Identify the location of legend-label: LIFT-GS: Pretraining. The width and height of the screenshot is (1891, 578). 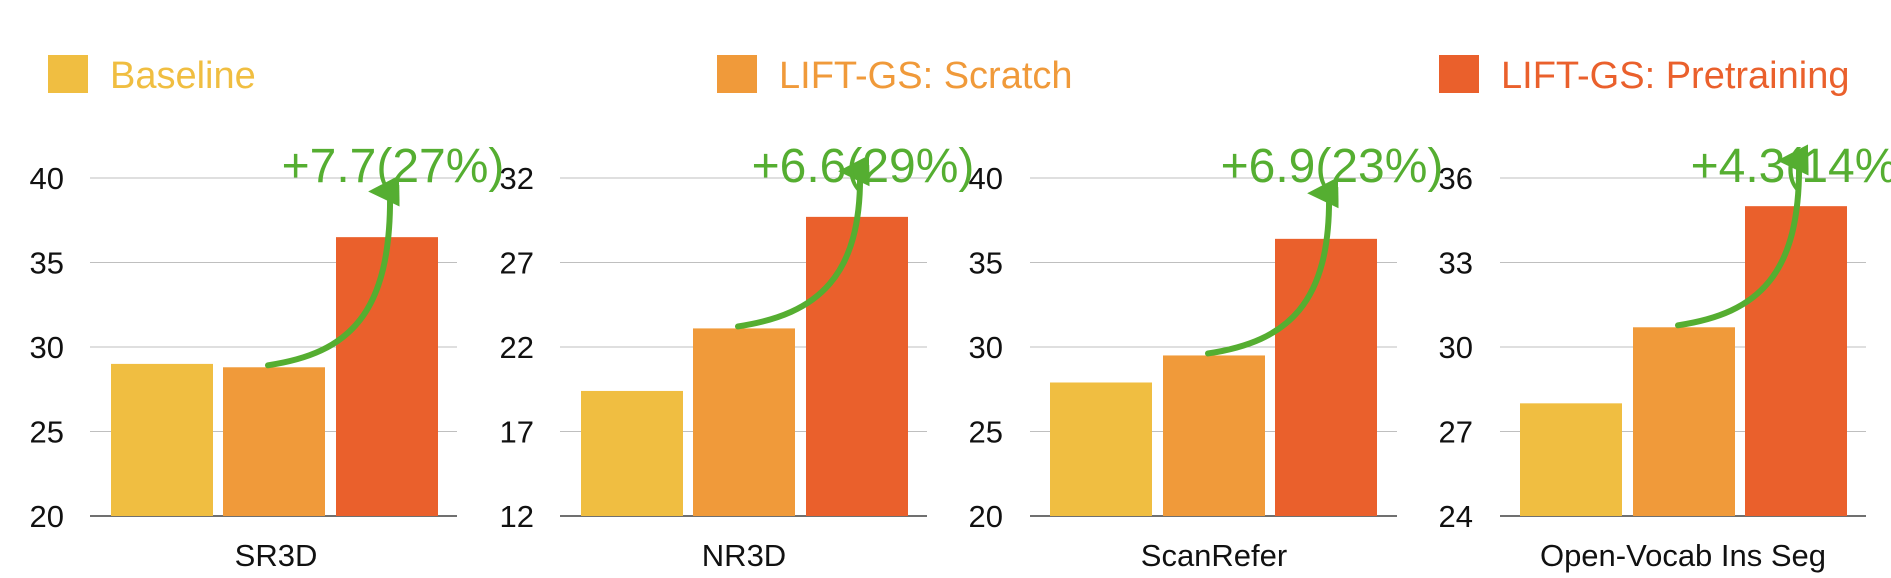
(1675, 76).